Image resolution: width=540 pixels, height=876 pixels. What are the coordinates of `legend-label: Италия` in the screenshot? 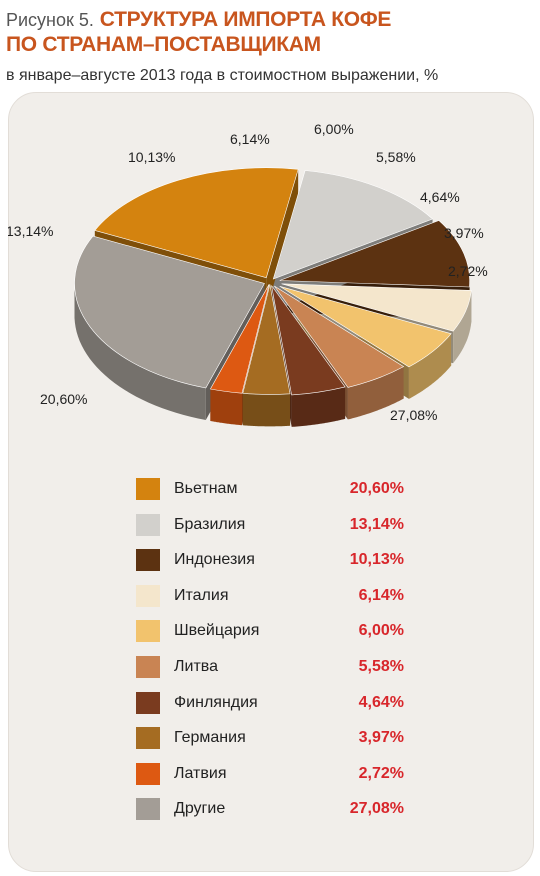 It's located at (201, 595).